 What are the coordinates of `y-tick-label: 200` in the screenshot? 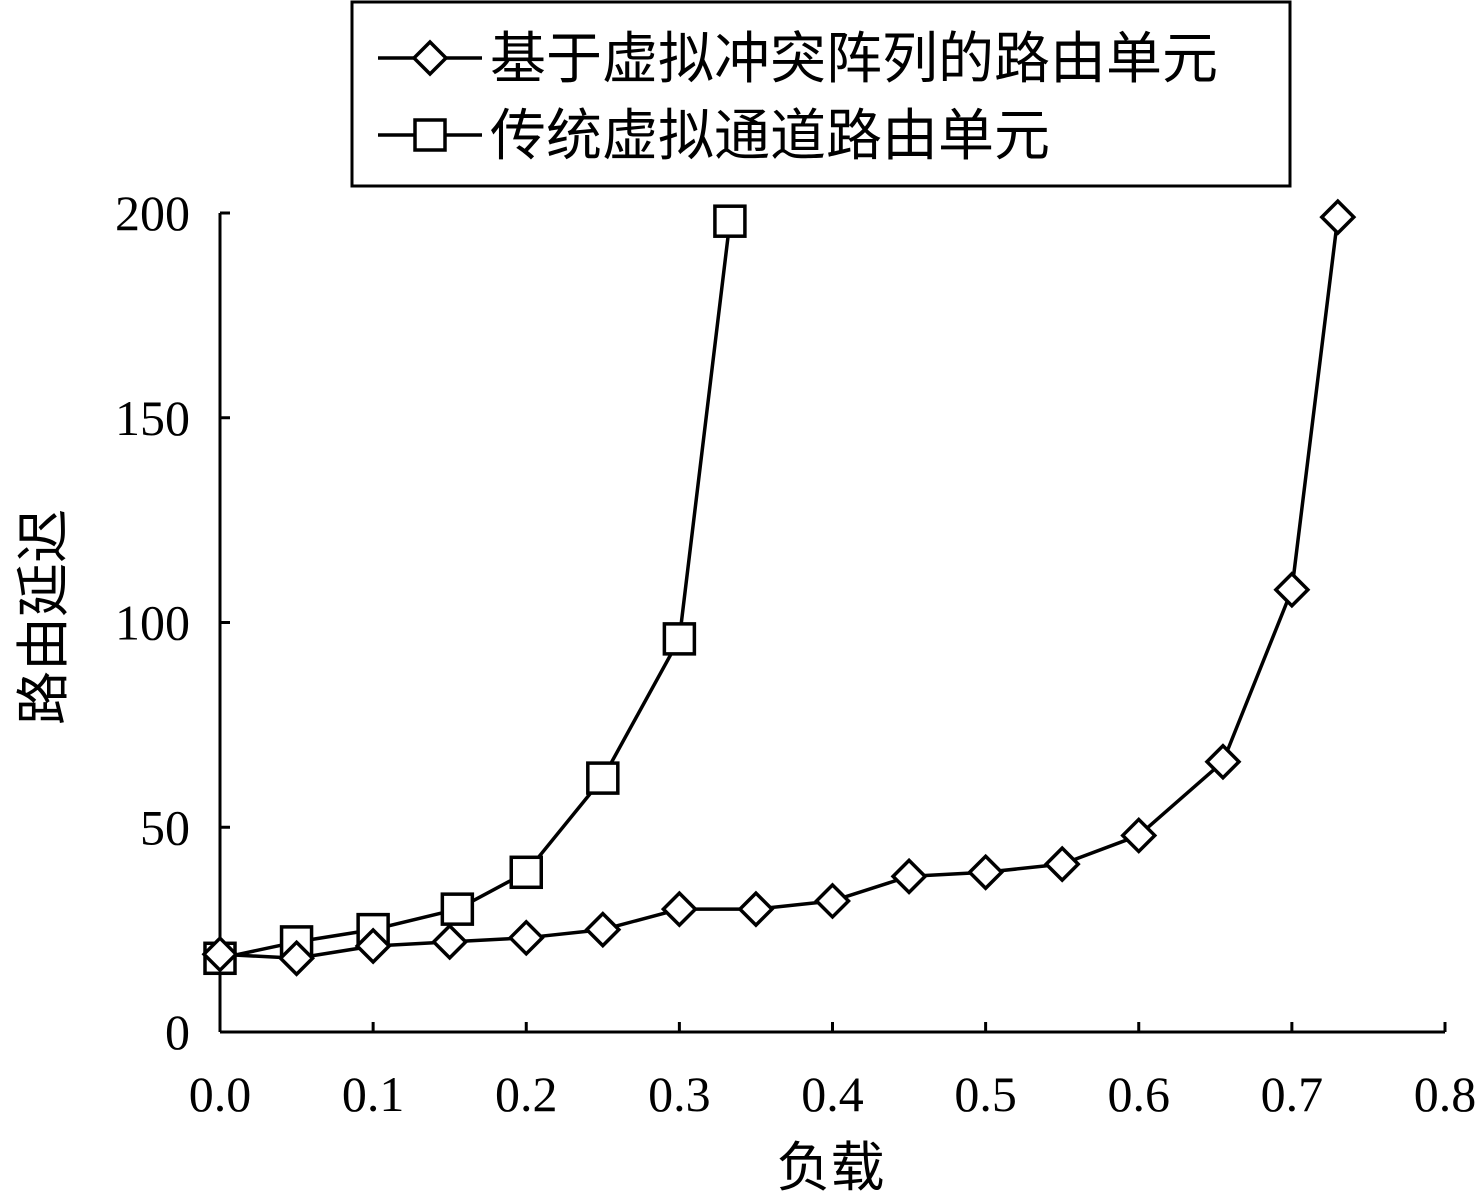 It's located at (152, 213).